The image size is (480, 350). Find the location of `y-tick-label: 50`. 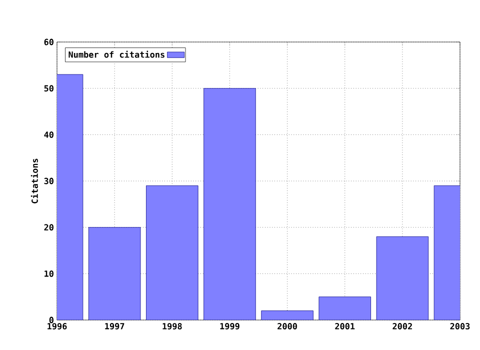

y-tick-label: 50 is located at coordinates (49, 88).